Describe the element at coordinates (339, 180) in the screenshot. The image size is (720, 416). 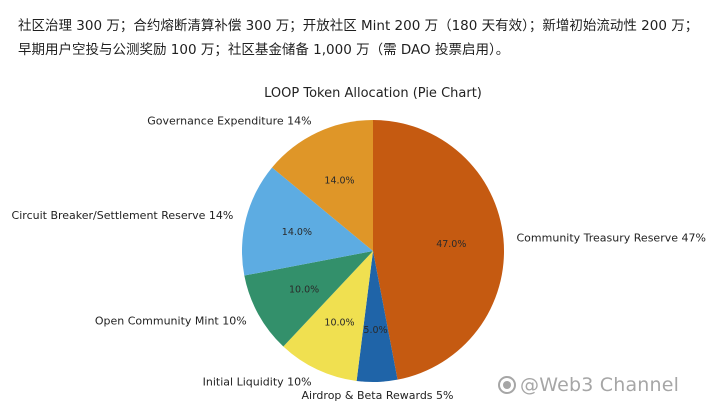
I see `pie-percent-label-5: 14.0%` at that location.